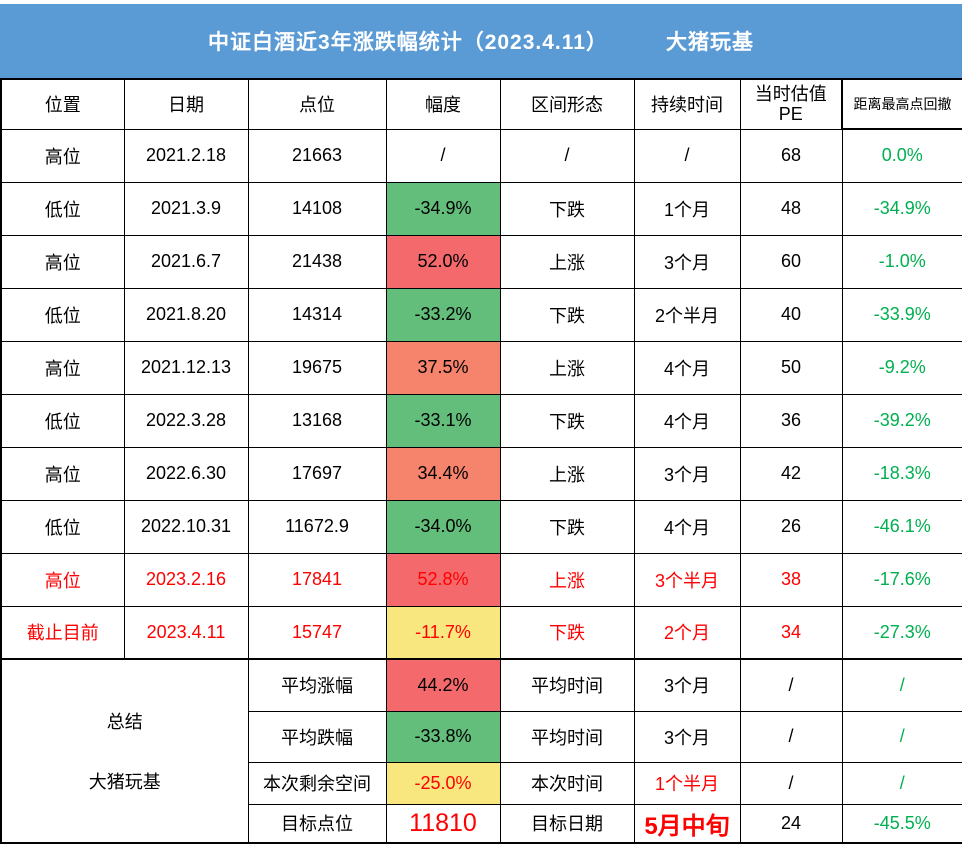 Image resolution: width=962 pixels, height=851 pixels. What do you see at coordinates (687, 367) in the screenshot?
I see `cell-duration: 4个月` at bounding box center [687, 367].